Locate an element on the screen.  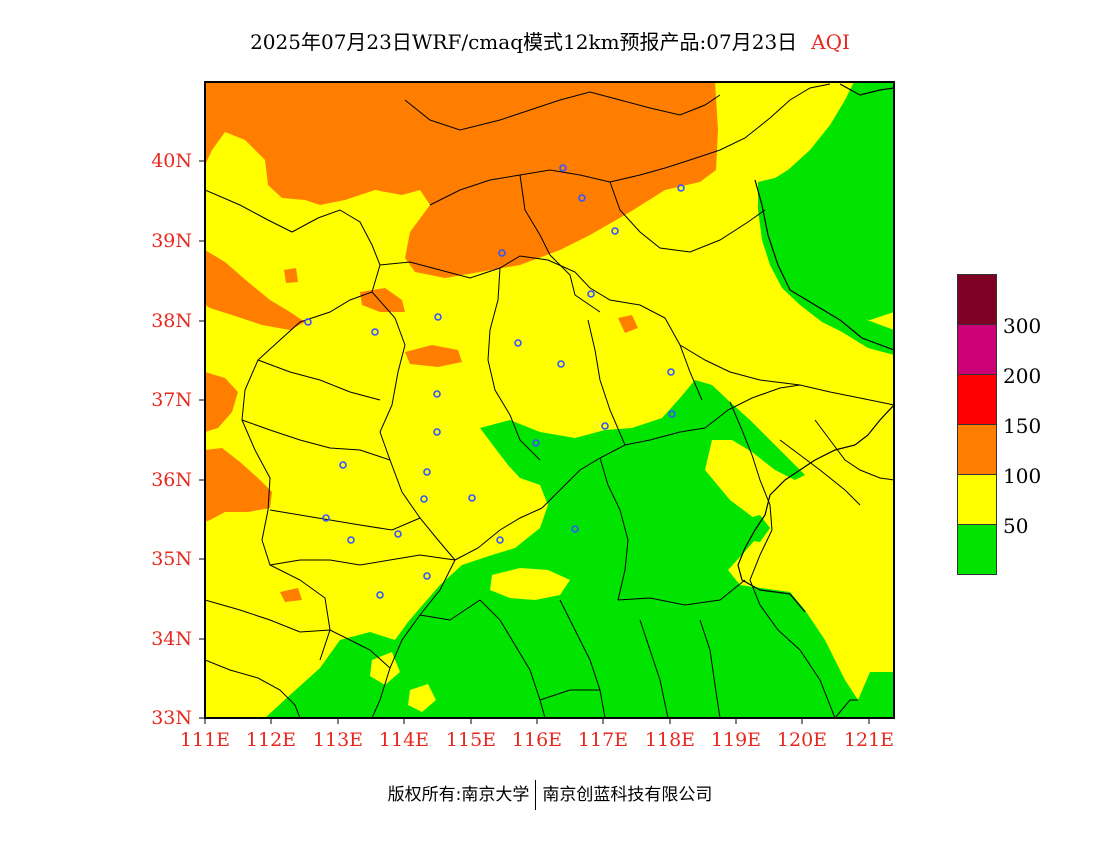
lon-label-120e: 120E is located at coordinates (802, 740).